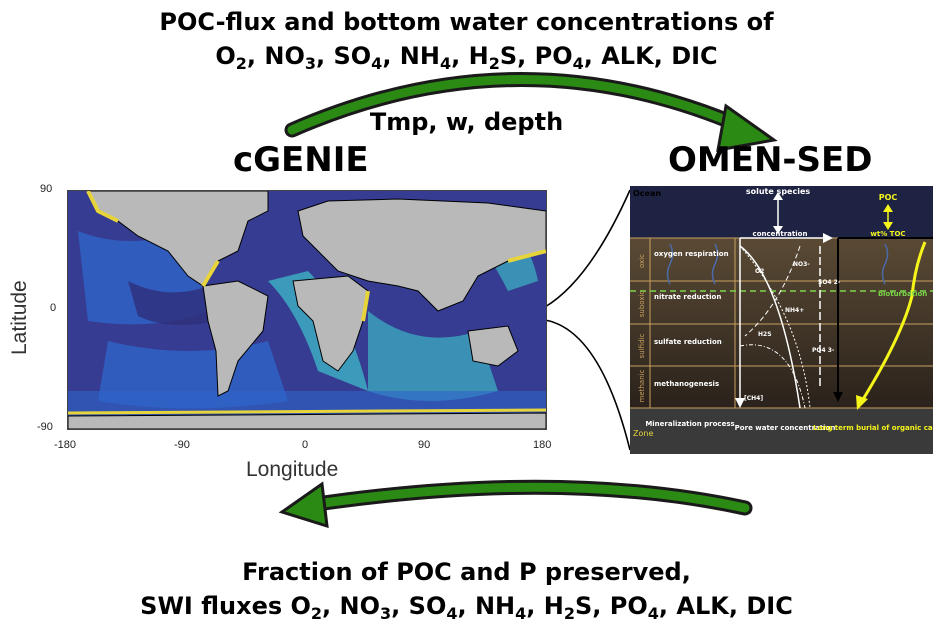 The image size is (933, 623). What do you see at coordinates (888, 197) in the screenshot?
I see `poc-label: POC` at bounding box center [888, 197].